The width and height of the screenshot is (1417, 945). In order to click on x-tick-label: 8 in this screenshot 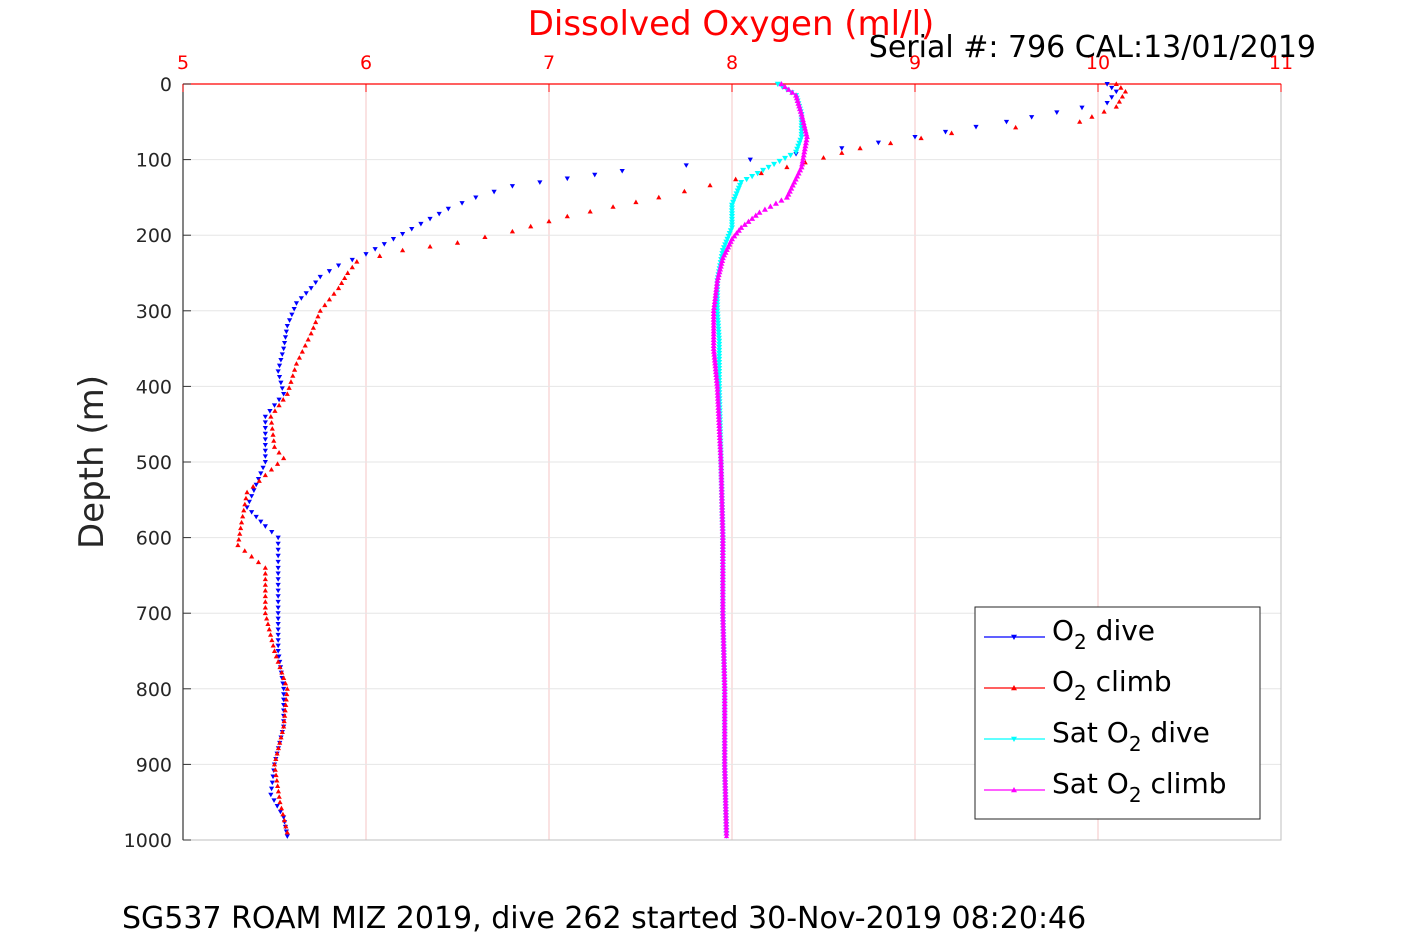, I will do `click(732, 63)`.